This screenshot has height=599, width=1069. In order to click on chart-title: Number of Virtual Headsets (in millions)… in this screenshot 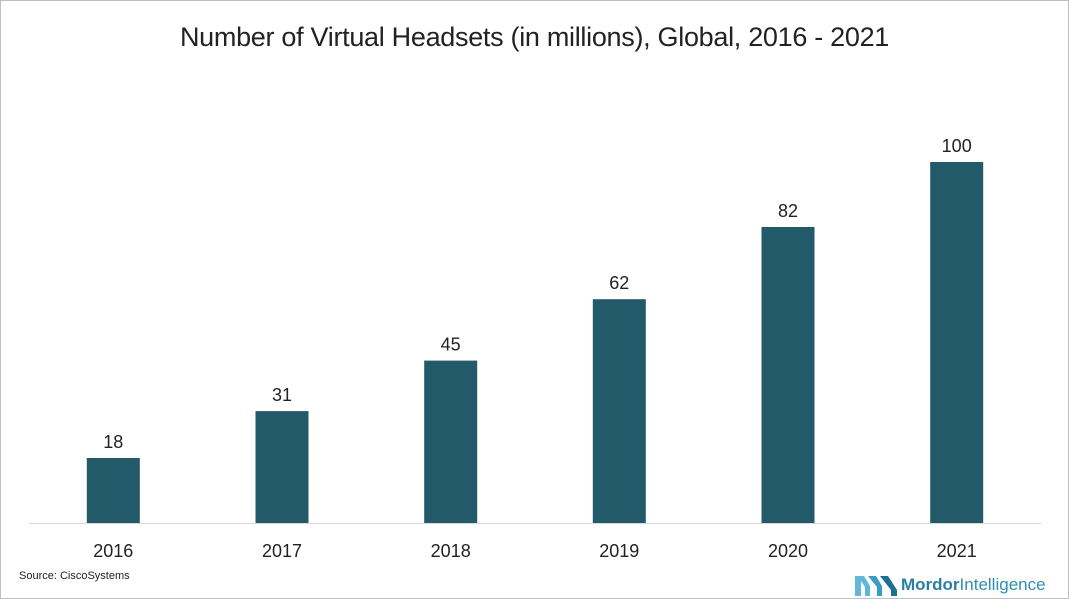, I will do `click(534, 37)`.